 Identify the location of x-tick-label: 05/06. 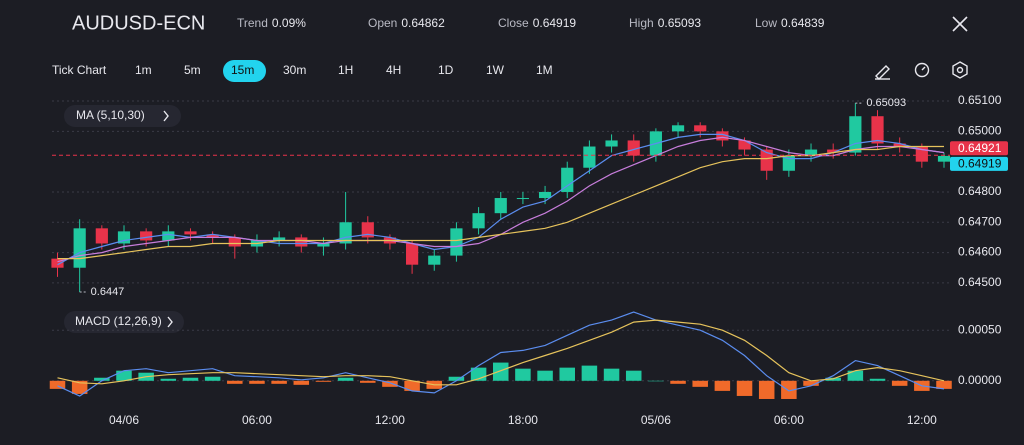
(656, 420).